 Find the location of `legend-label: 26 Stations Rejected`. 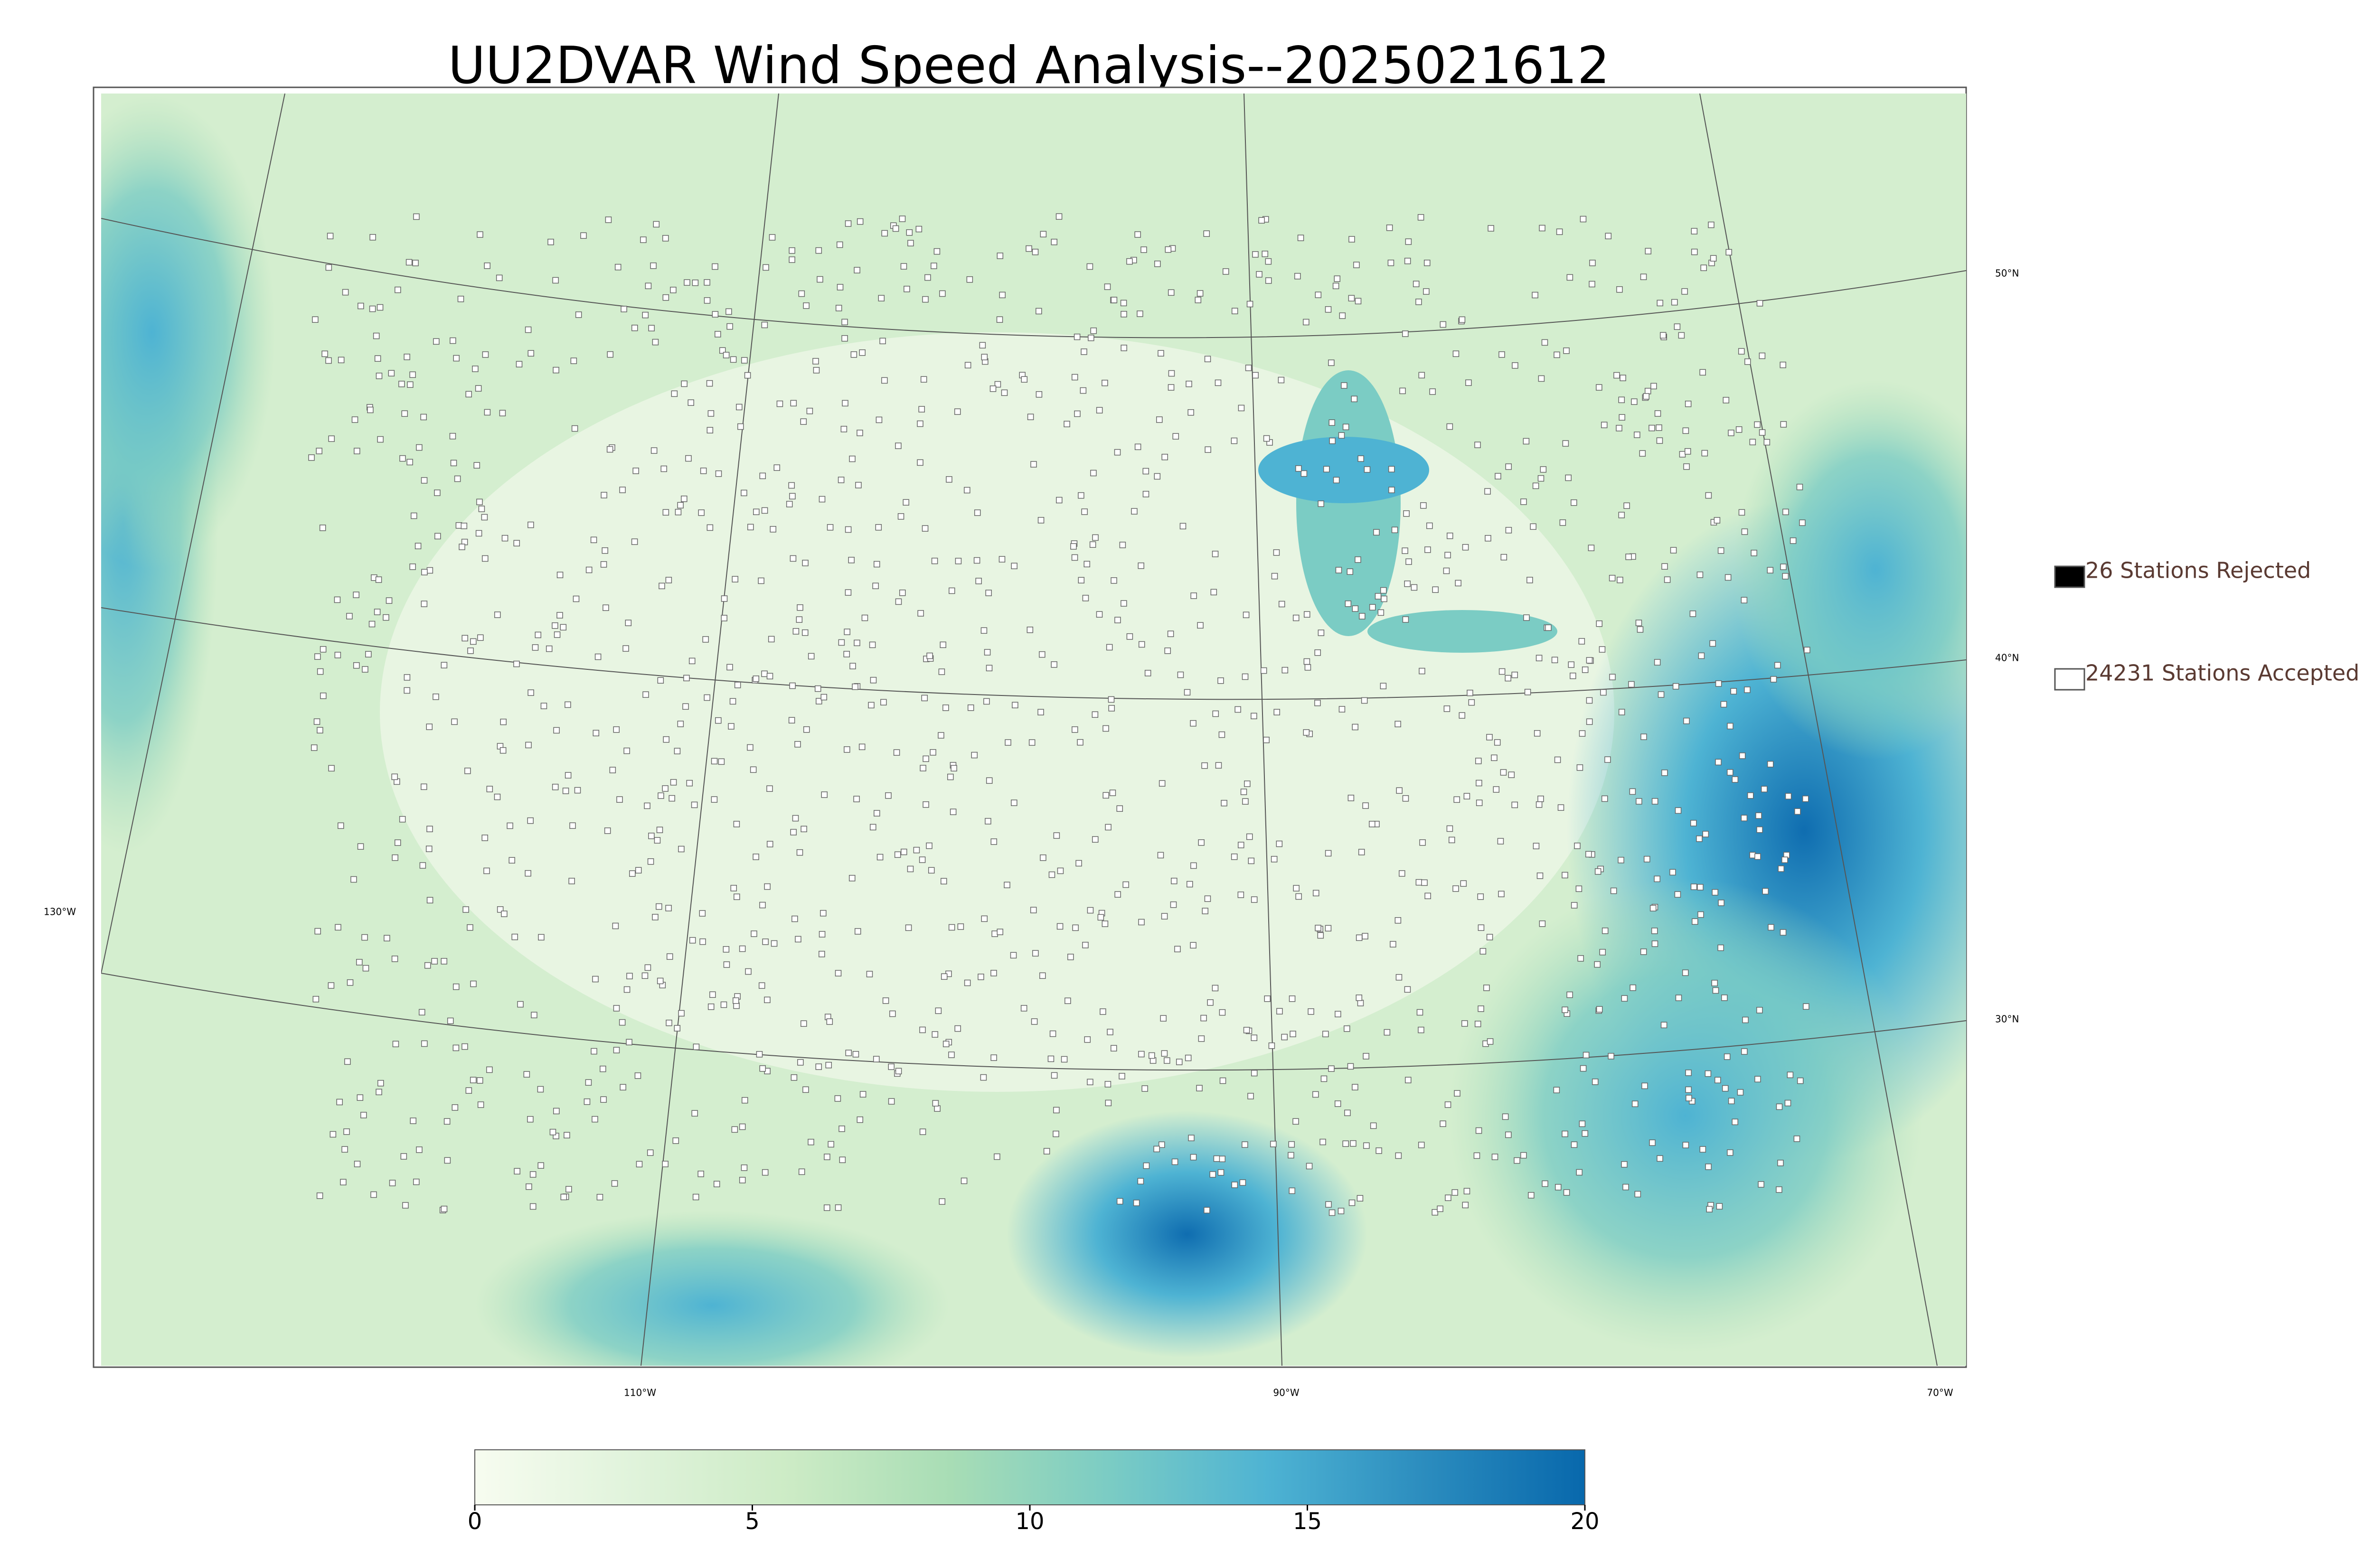

legend-label: 26 Stations Rejected is located at coordinates (2198, 570).